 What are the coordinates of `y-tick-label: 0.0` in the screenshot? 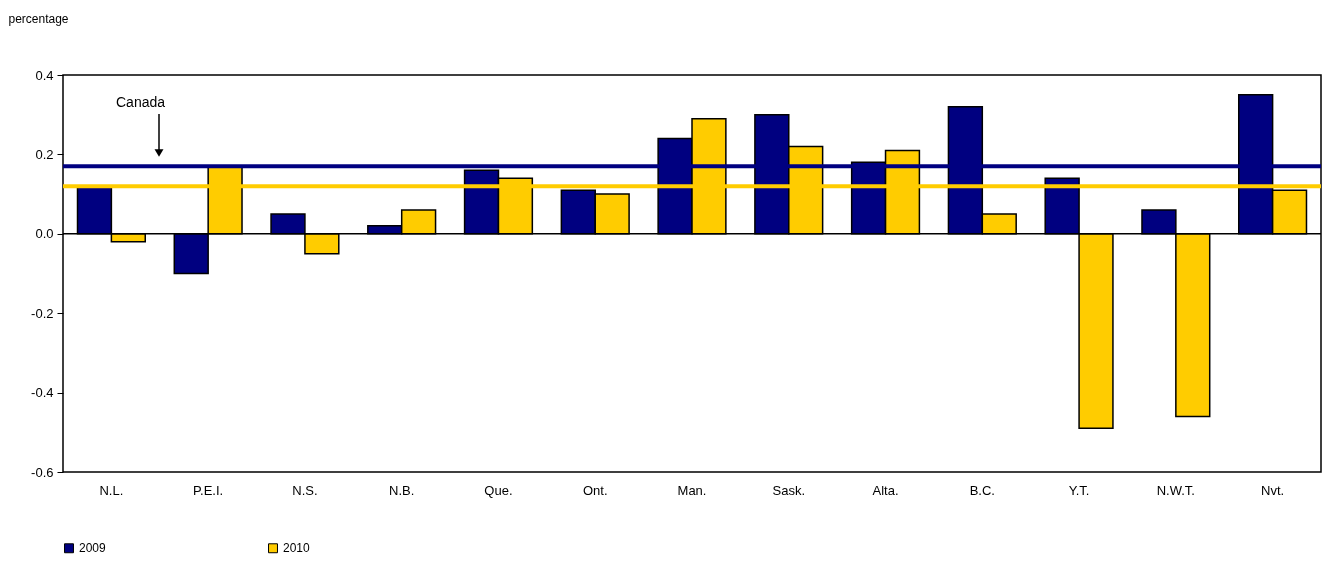 It's located at (44, 234).